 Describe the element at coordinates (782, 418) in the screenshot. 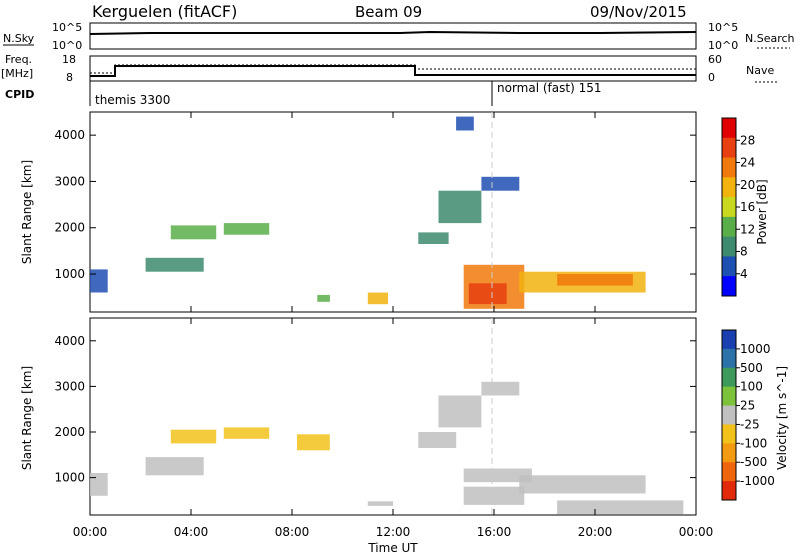

I see `velocity-colorbar-label: Velocity [m s^-1]` at that location.